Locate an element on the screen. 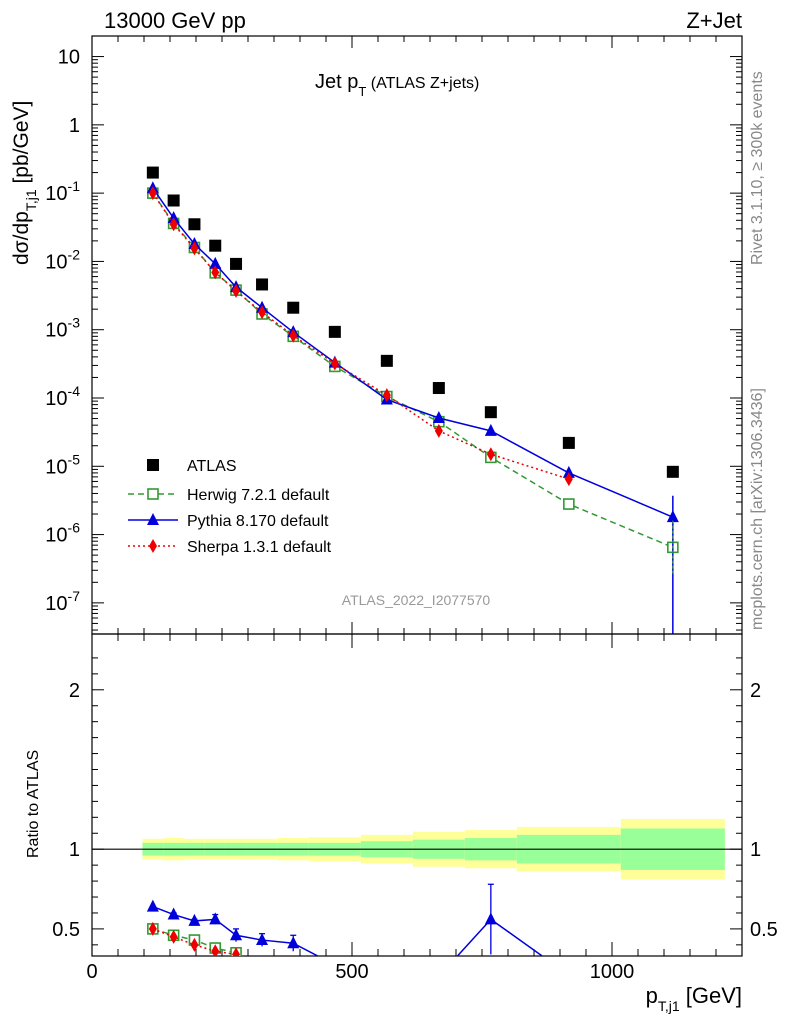 Image resolution: width=786 pixels, height=1024 pixels. ratio-ytick-label-right: 0.5 is located at coordinates (764, 930).